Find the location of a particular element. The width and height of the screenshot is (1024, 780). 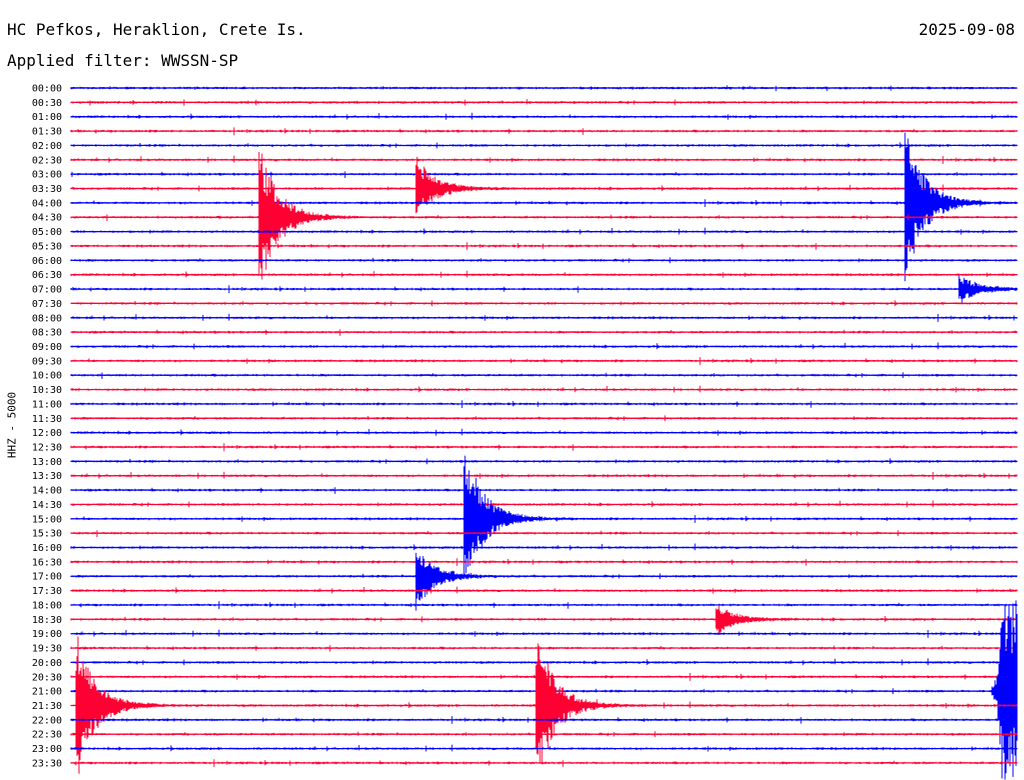

row-label: 14:30 is located at coordinates (47, 505).